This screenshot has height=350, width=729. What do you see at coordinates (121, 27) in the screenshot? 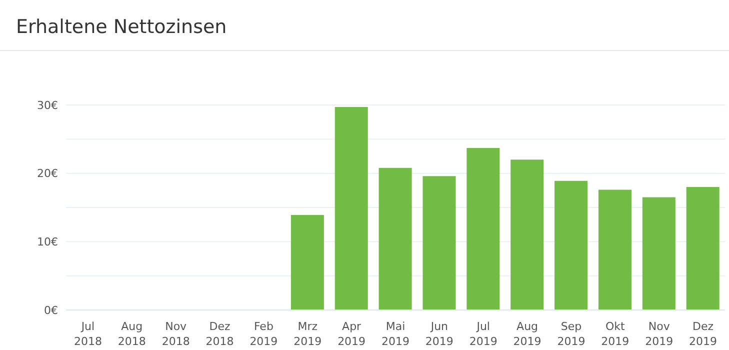
I see `chart-title: Erhaltene Nettozinsen` at bounding box center [121, 27].